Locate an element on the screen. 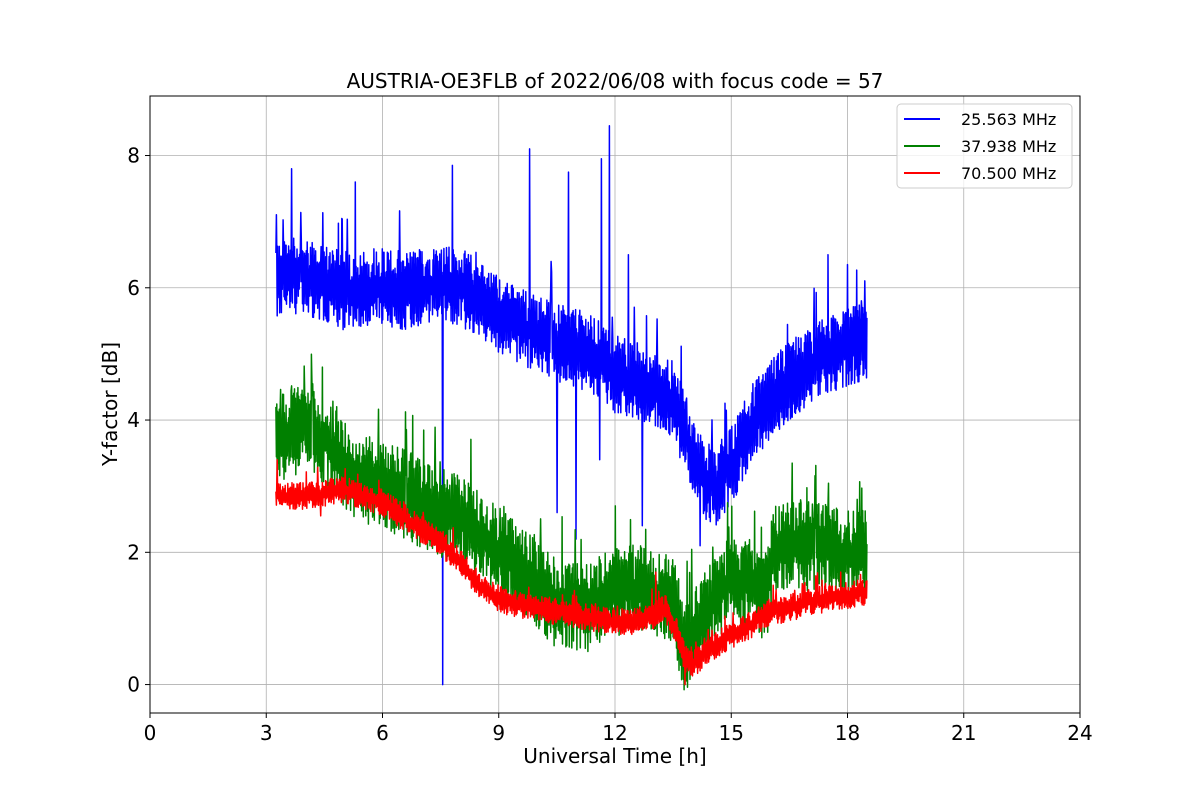 The width and height of the screenshot is (1200, 805). legend: 25.563 MHz 37.938 MHz 70.500 MHz is located at coordinates (984, 146).